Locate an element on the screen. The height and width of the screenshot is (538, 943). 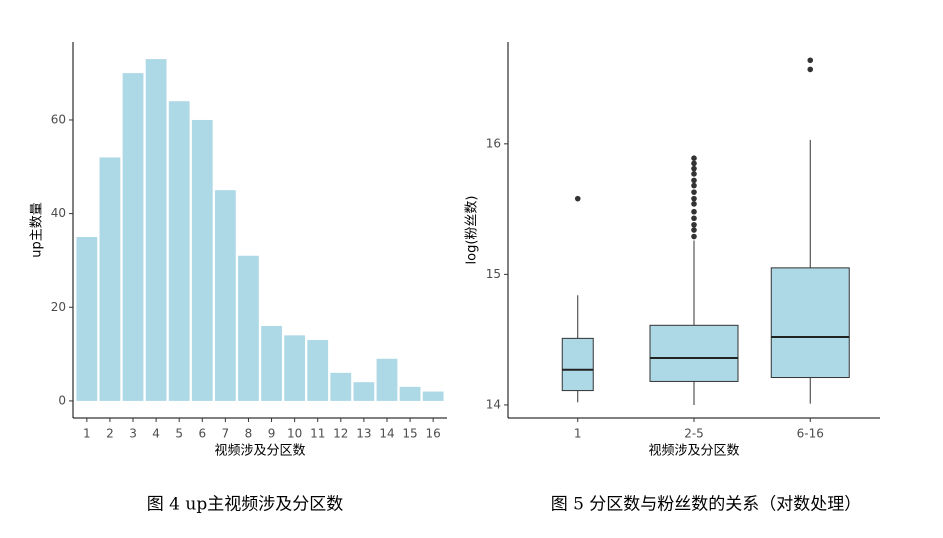
x-tick-label: 5 is located at coordinates (179, 434).